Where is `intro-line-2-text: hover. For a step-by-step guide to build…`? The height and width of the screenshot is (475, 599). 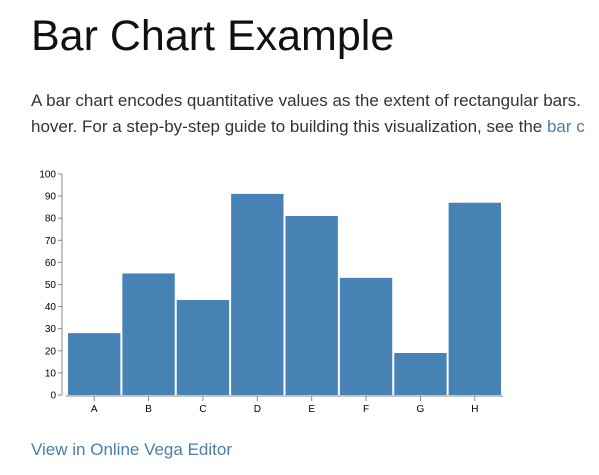
intro-line-2-text: hover. For a step-by-step guide to build… is located at coordinates (289, 126).